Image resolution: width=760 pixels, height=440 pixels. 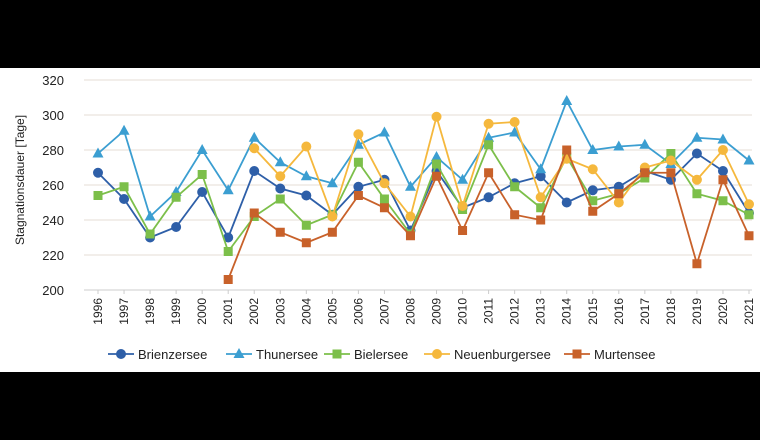 I want to click on y-tick-label: 280, so click(x=53, y=150).